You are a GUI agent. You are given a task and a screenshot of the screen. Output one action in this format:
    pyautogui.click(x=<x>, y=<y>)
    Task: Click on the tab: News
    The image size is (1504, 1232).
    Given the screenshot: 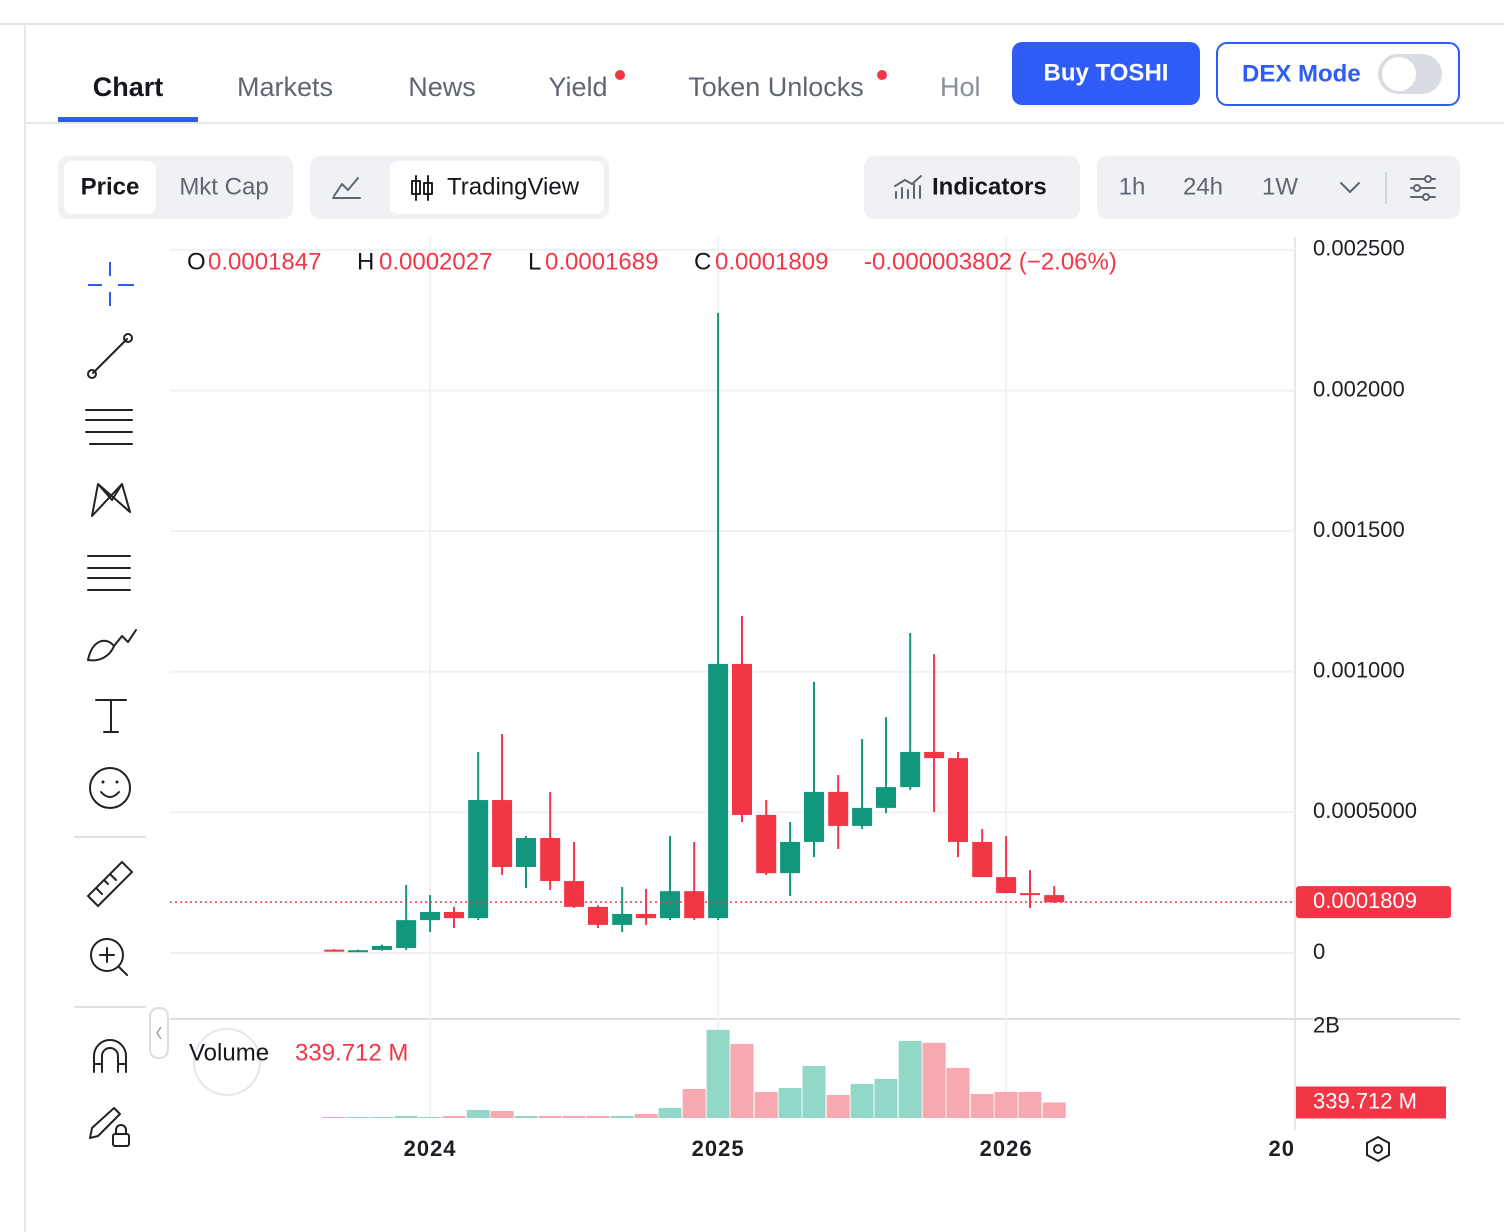 What is the action you would take?
    pyautogui.click(x=442, y=87)
    